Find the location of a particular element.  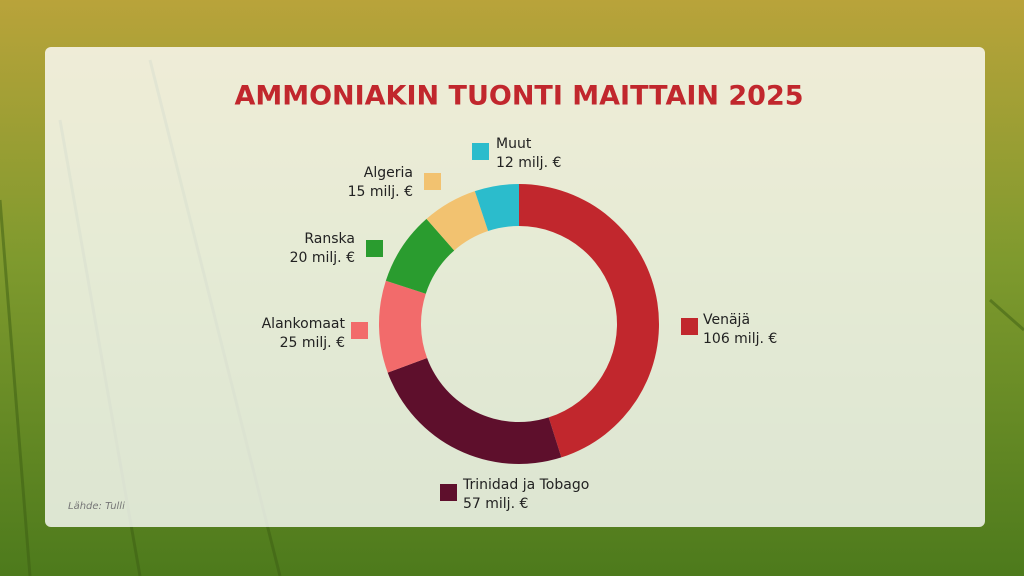

slice-value: 106 milj. € is located at coordinates (740, 339).